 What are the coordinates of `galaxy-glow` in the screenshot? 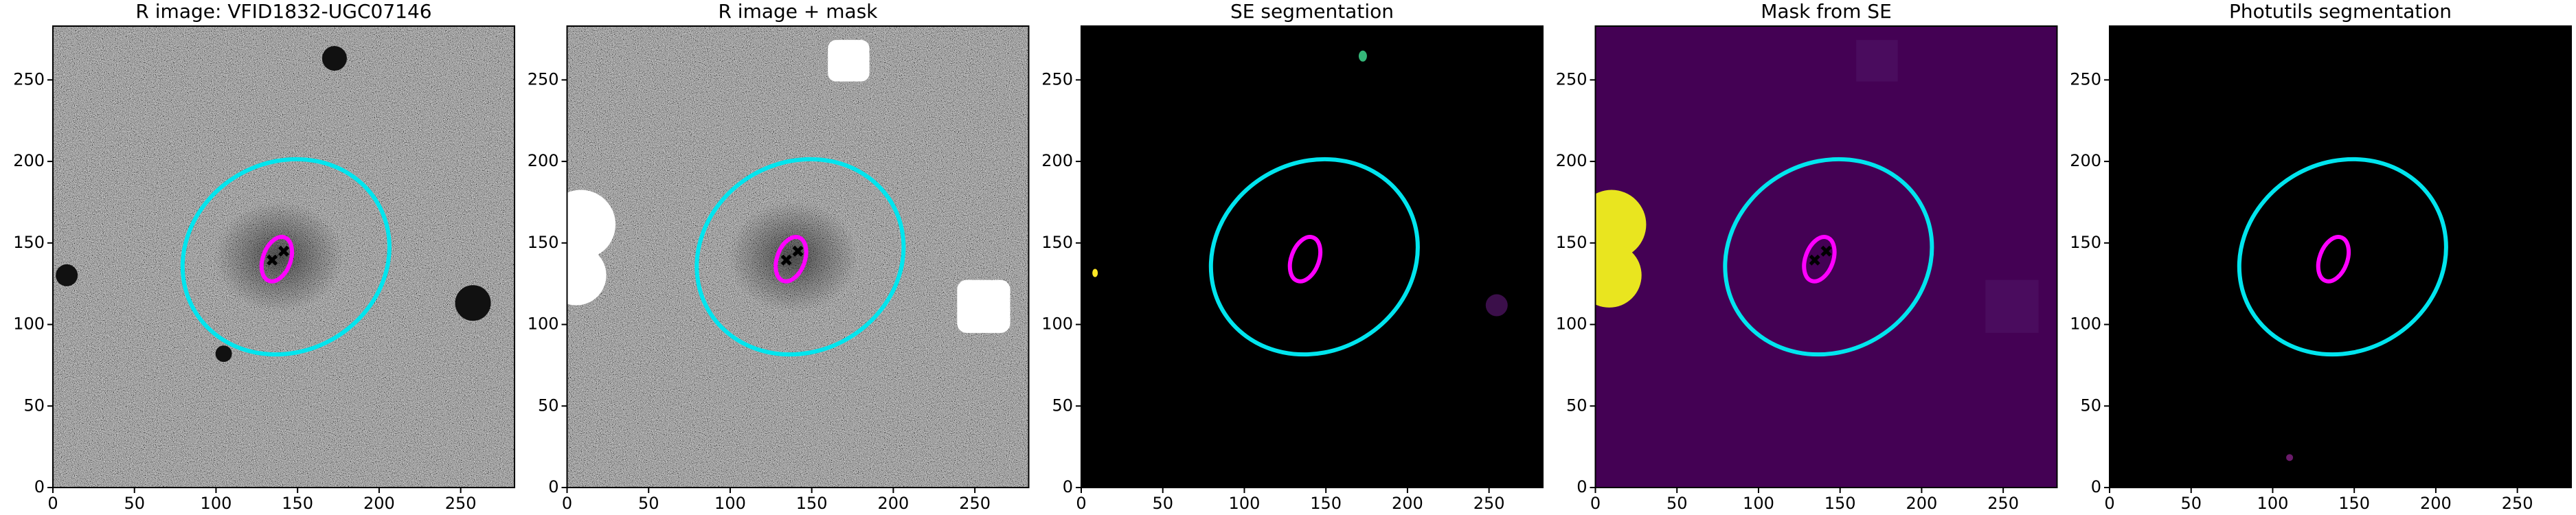 It's located at (279, 256).